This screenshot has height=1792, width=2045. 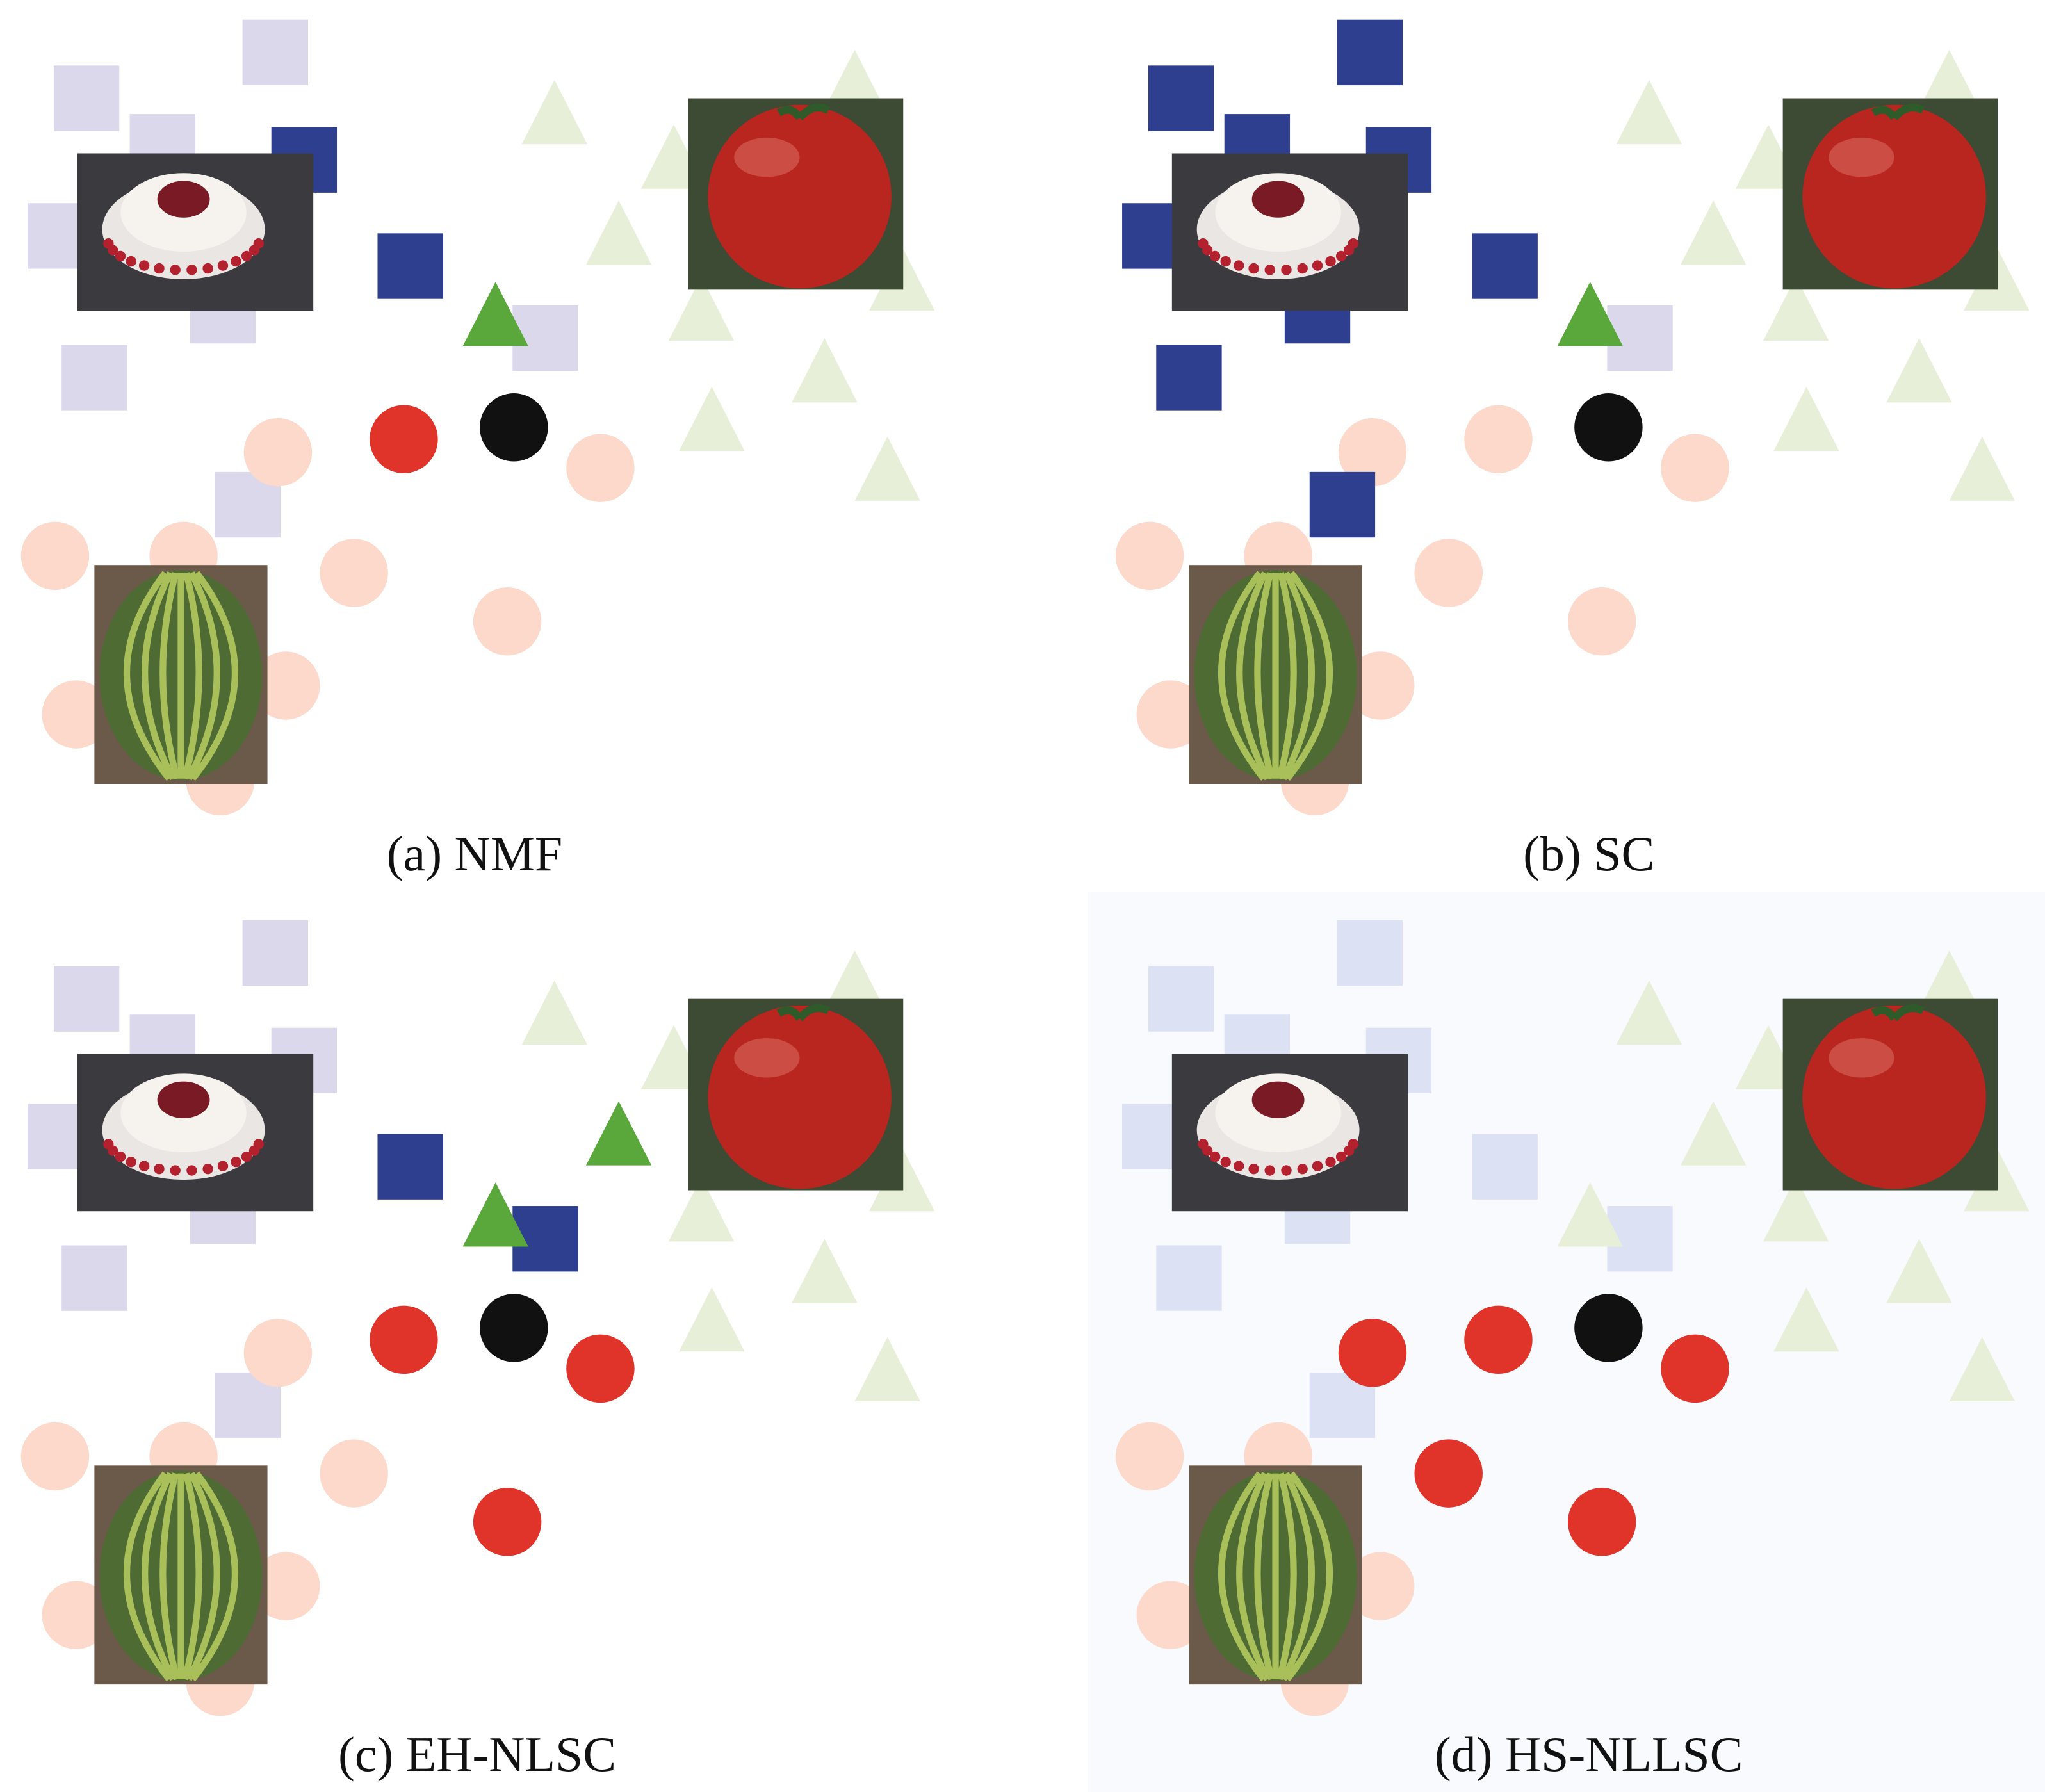 What do you see at coordinates (181, 1575) in the screenshot?
I see `watermelon-photo` at bounding box center [181, 1575].